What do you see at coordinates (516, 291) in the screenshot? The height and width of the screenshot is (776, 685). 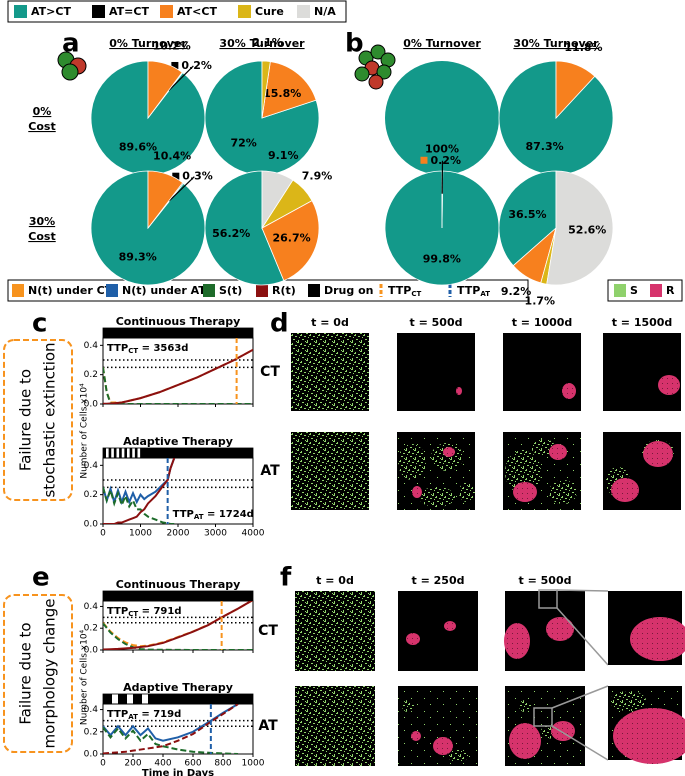 I see `value-label: 9.2%` at bounding box center [516, 291].